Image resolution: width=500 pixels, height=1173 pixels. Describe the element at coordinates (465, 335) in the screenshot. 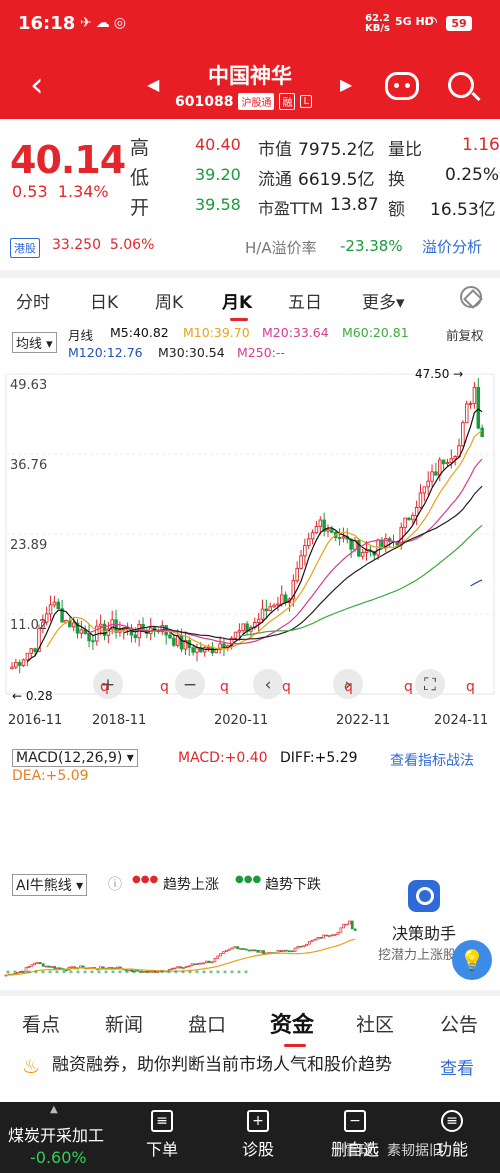

I see `adjust-mode: 前复权` at that location.